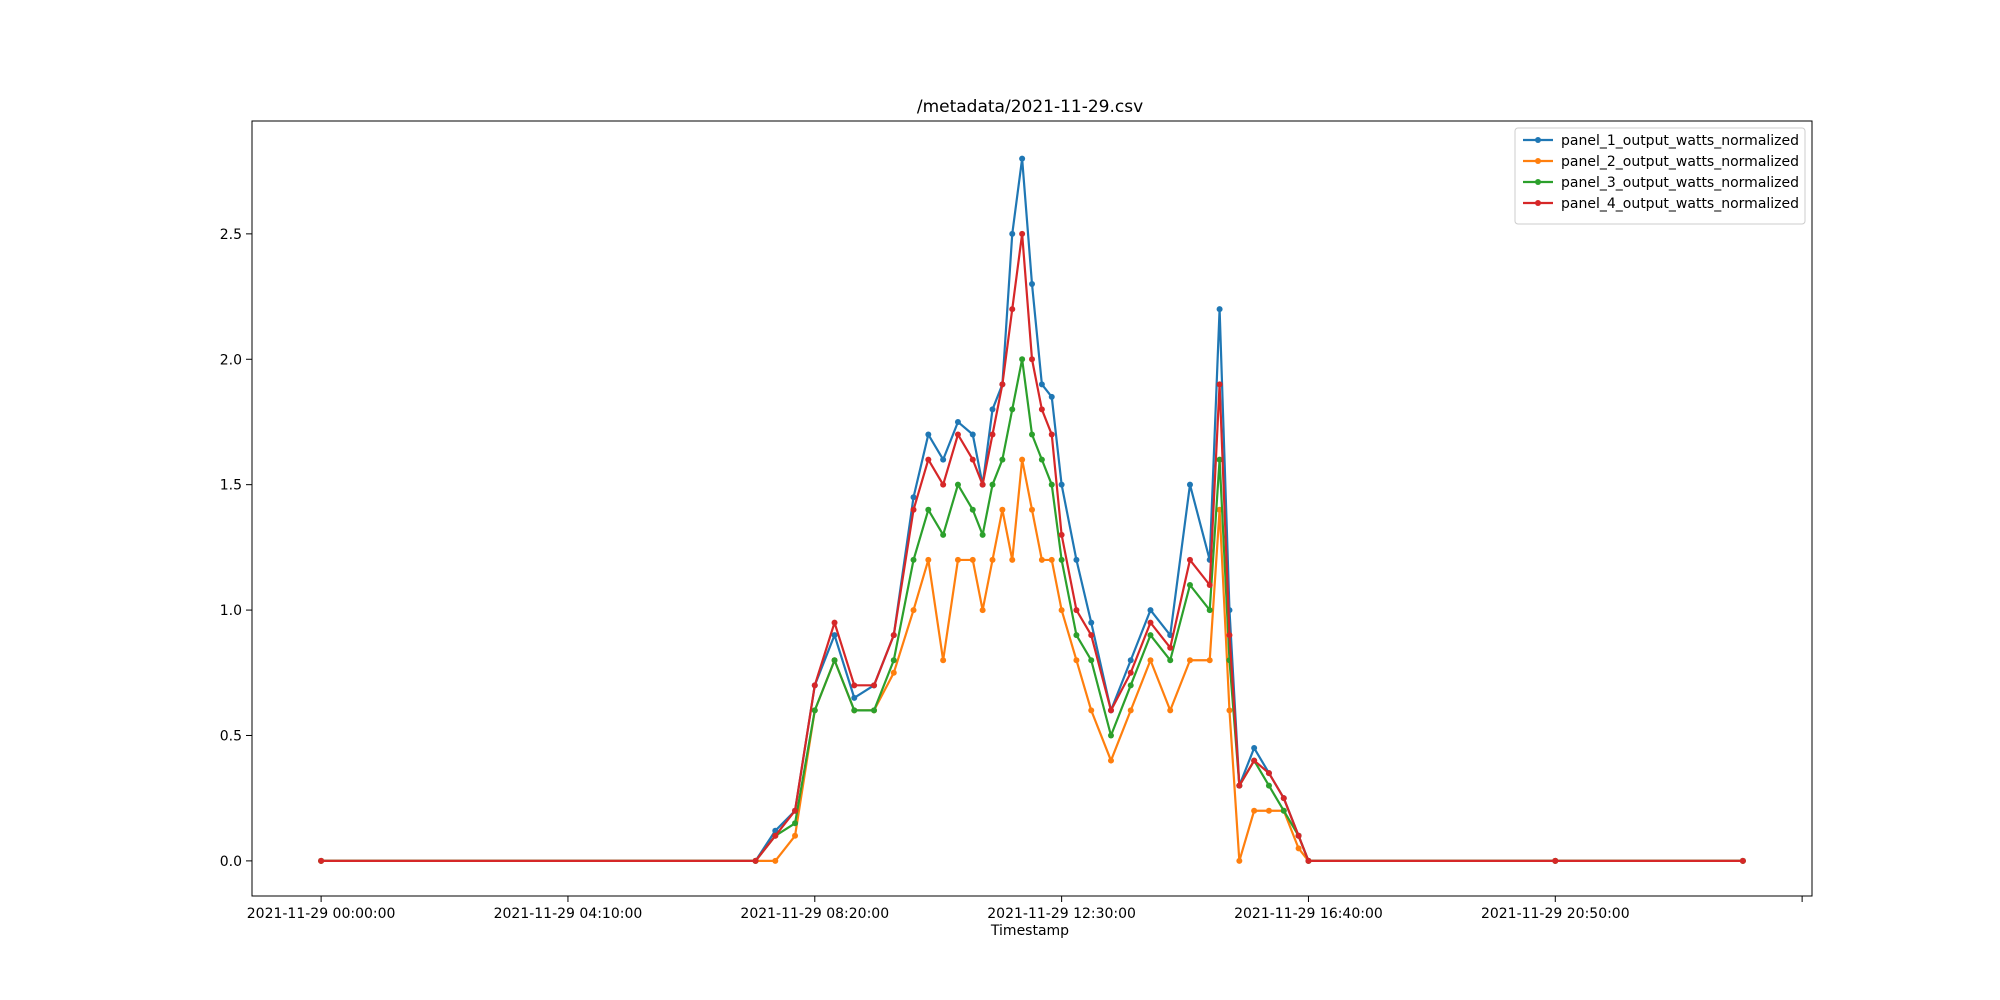 The width and height of the screenshot is (2000, 1000). What do you see at coordinates (231, 235) in the screenshot?
I see `y-tick-label: 2.5` at bounding box center [231, 235].